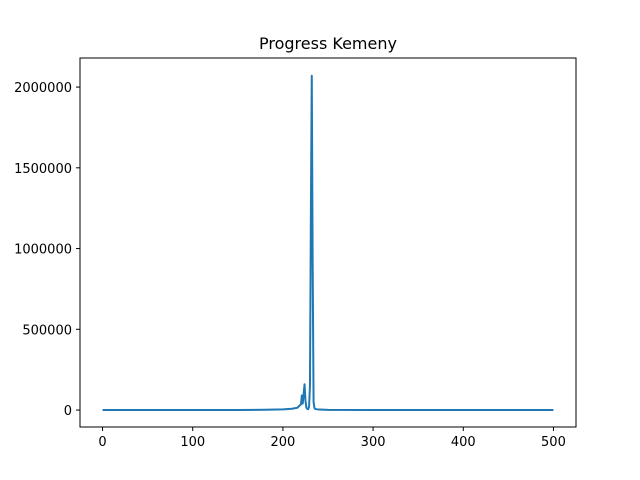 The width and height of the screenshot is (640, 480). Describe the element at coordinates (332, 438) in the screenshot. I see `x-axis-ticks: 0 100 200 300 400 500` at that location.